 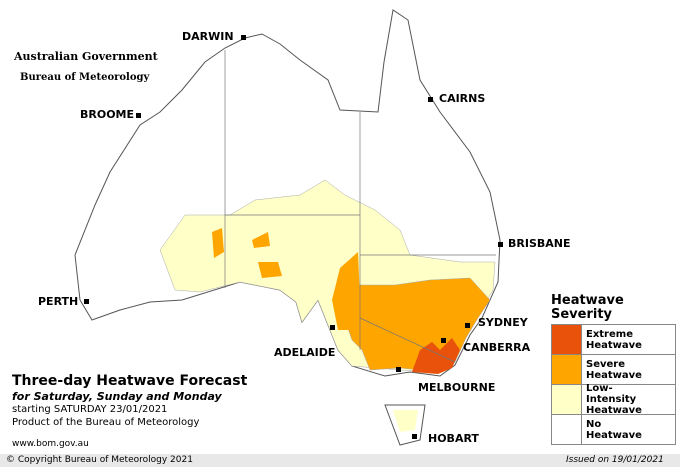 I want to click on legend-item: No Heatwave, so click(x=613, y=429).